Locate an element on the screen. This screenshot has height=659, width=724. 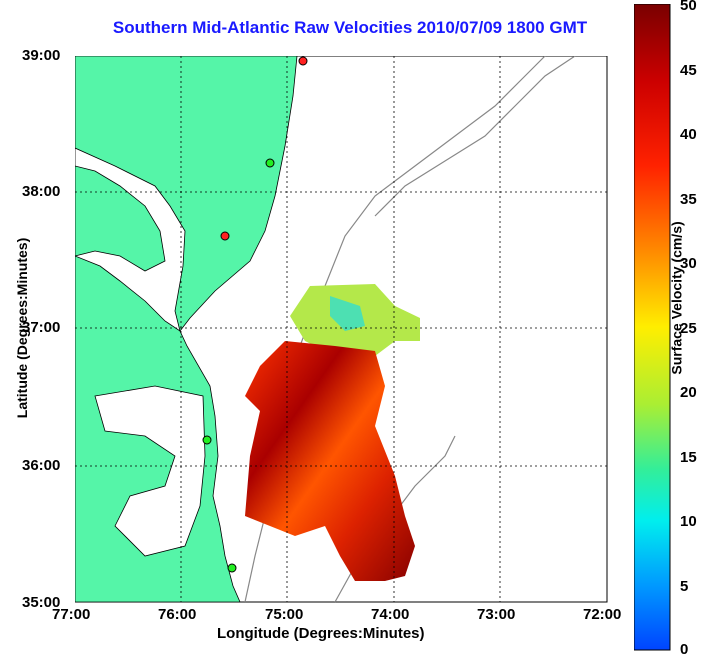
chesapeake-bay is located at coordinates (130, 239).